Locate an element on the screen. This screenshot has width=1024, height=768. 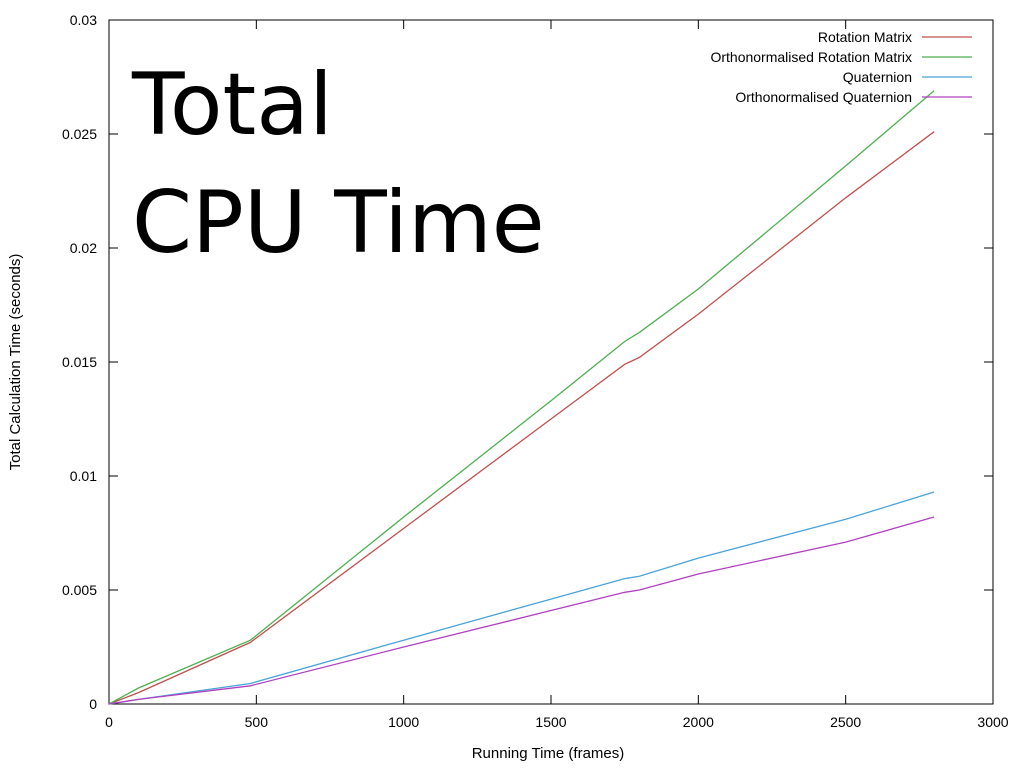
x-tick-label: 500 is located at coordinates (257, 722).